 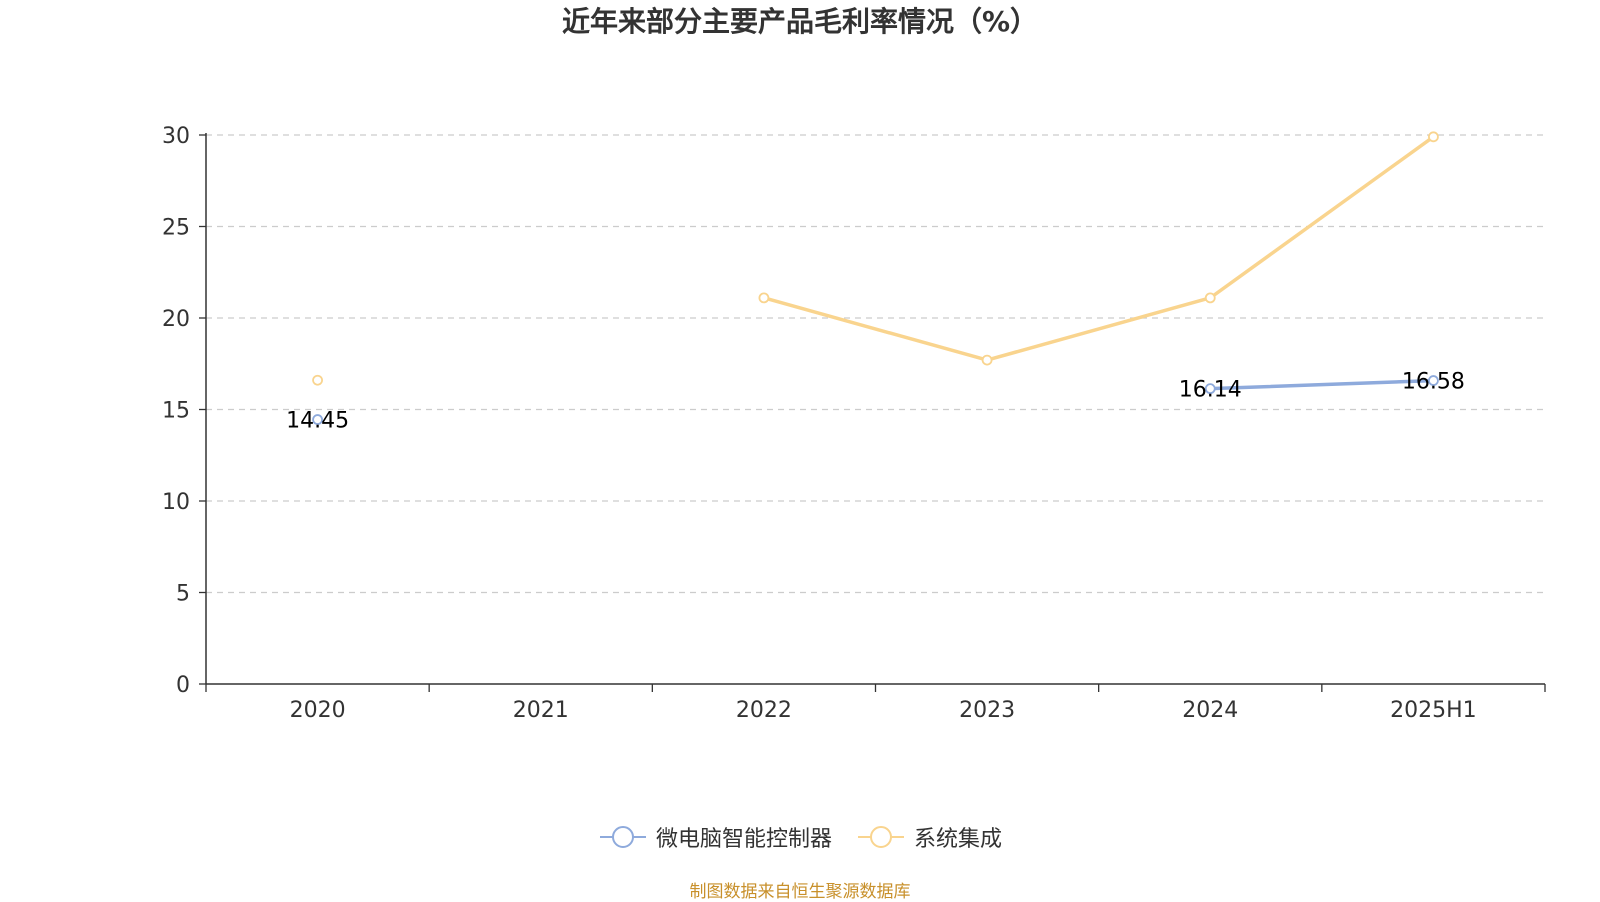 I want to click on data-label: 16.58, so click(x=1433, y=382).